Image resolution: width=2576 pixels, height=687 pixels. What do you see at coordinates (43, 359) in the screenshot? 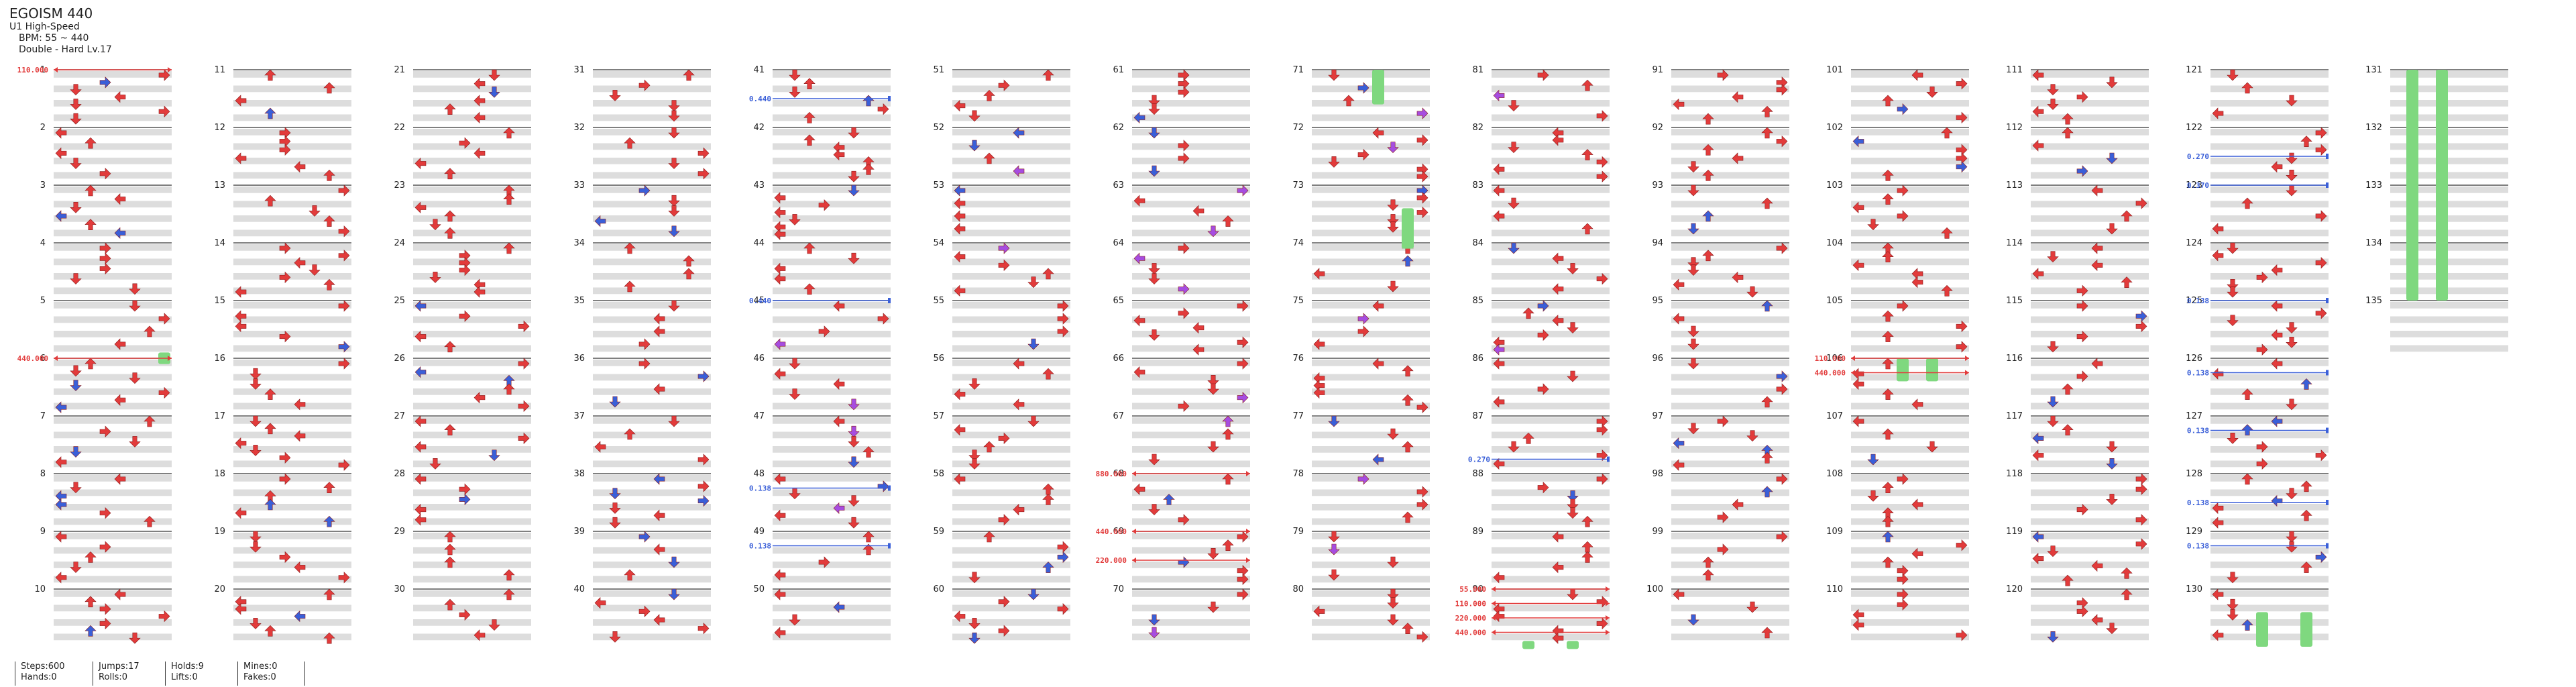
I see `measure-number: 6` at bounding box center [43, 359].